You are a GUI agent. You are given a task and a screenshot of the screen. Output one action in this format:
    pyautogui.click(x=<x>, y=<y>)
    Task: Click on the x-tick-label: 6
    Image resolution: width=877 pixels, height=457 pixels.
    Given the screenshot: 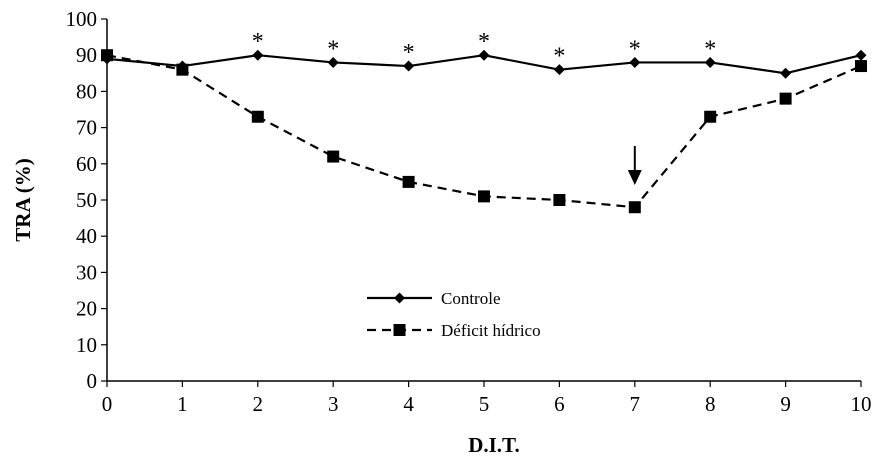 What is the action you would take?
    pyautogui.click(x=559, y=404)
    